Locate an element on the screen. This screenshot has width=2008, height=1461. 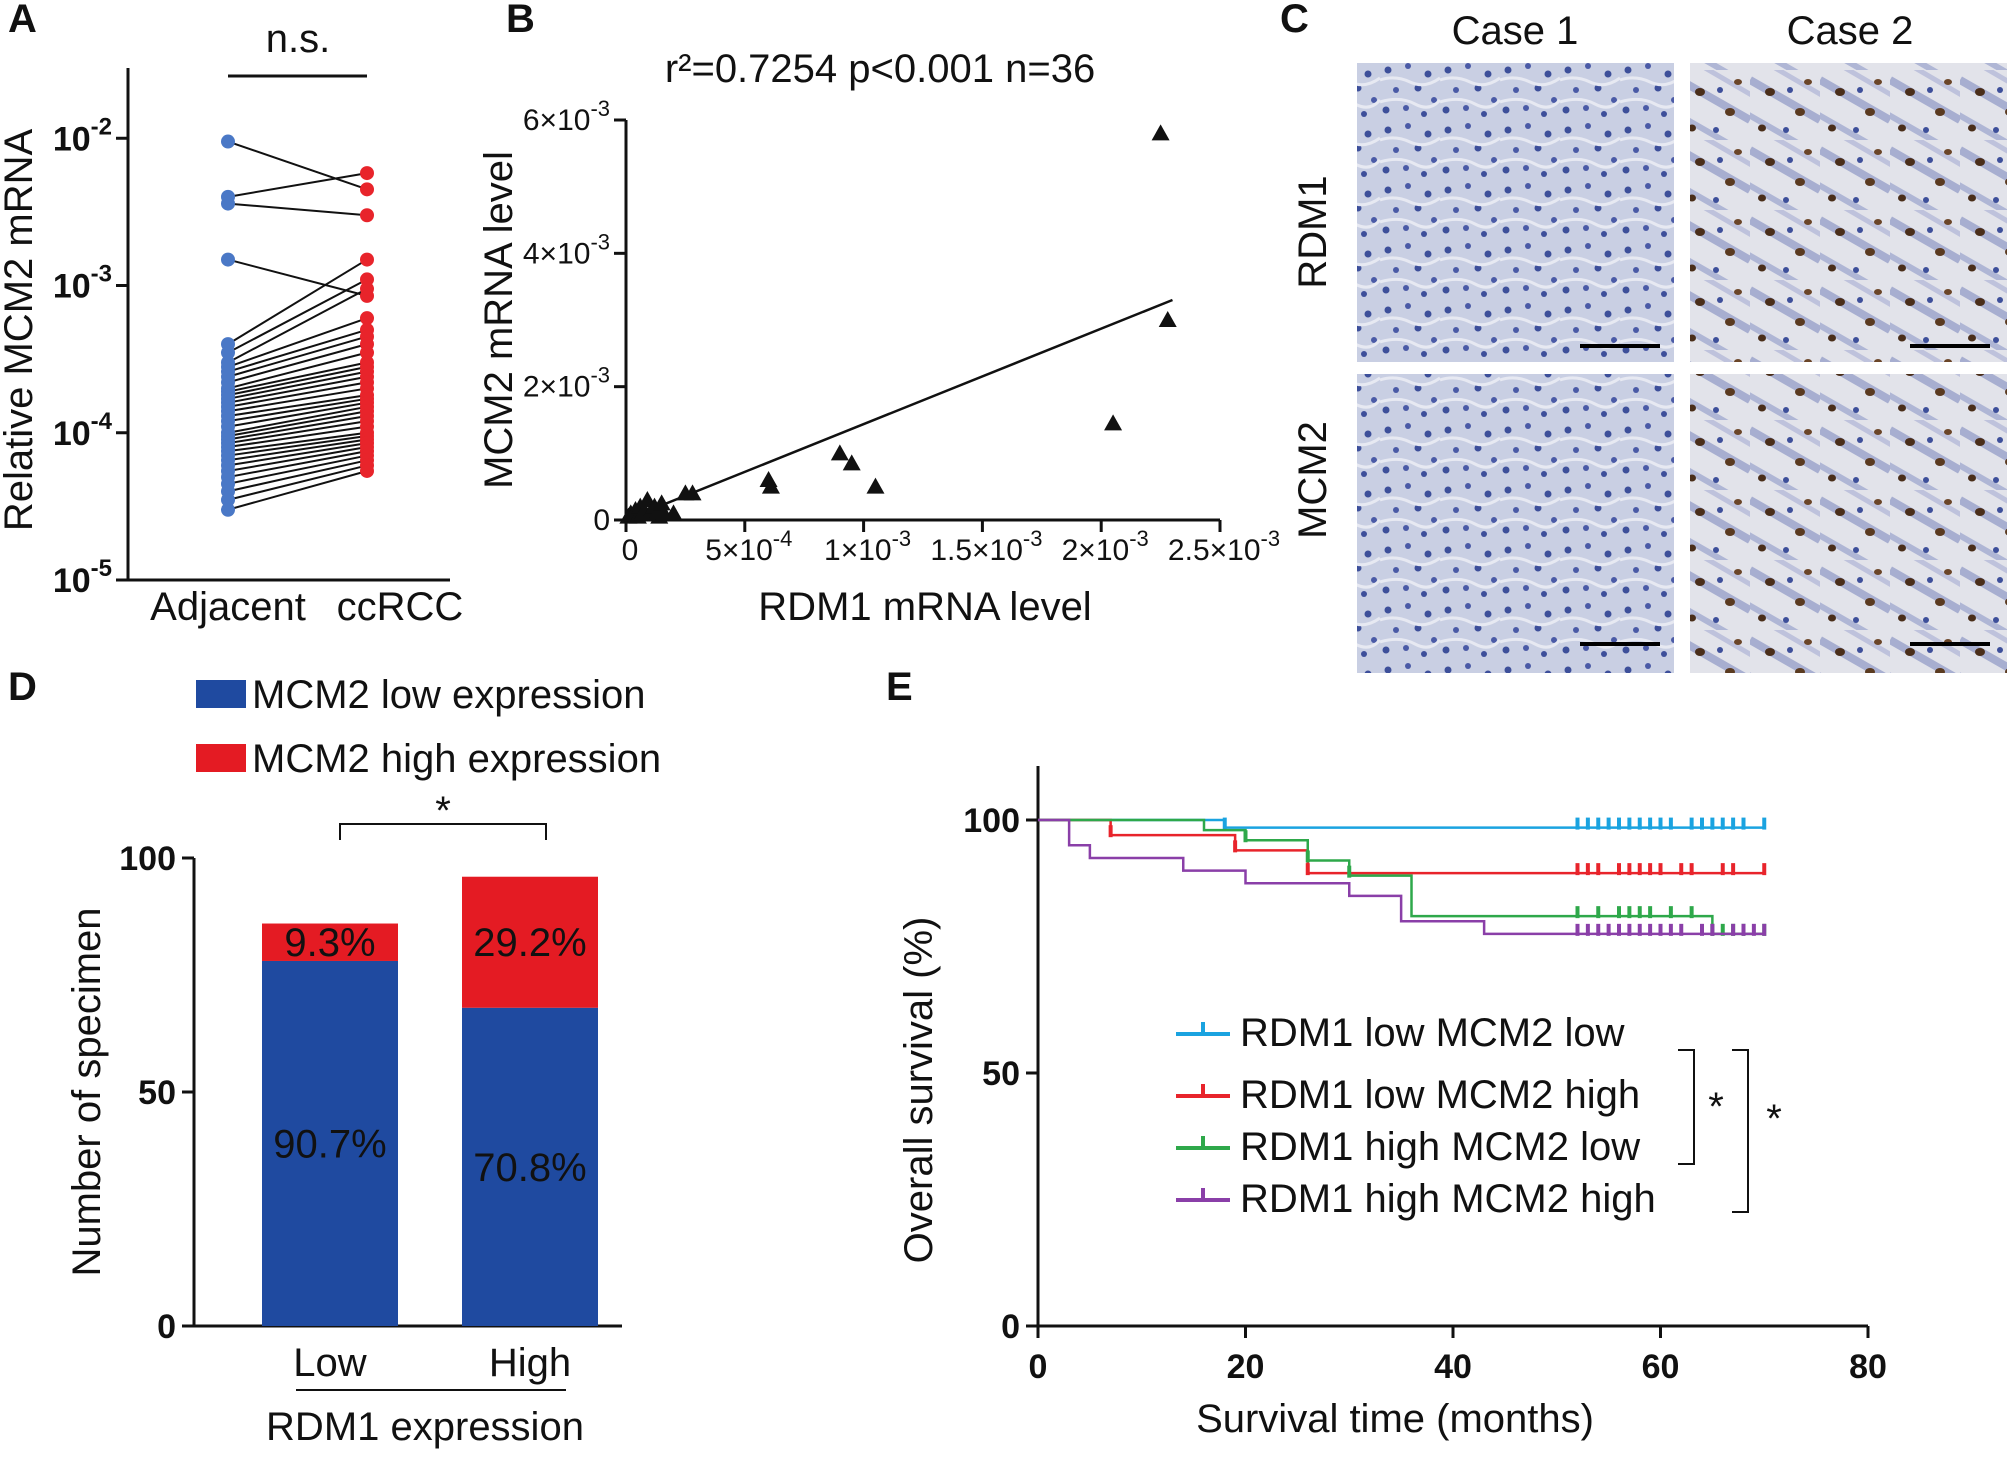
ihc-rdm1-case2 is located at coordinates (1849, 212).